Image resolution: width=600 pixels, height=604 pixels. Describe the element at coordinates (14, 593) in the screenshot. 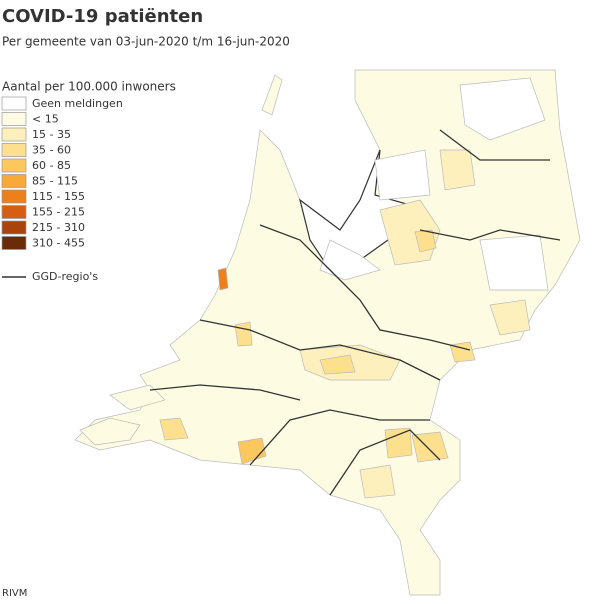

I see `source: RIVM` at that location.